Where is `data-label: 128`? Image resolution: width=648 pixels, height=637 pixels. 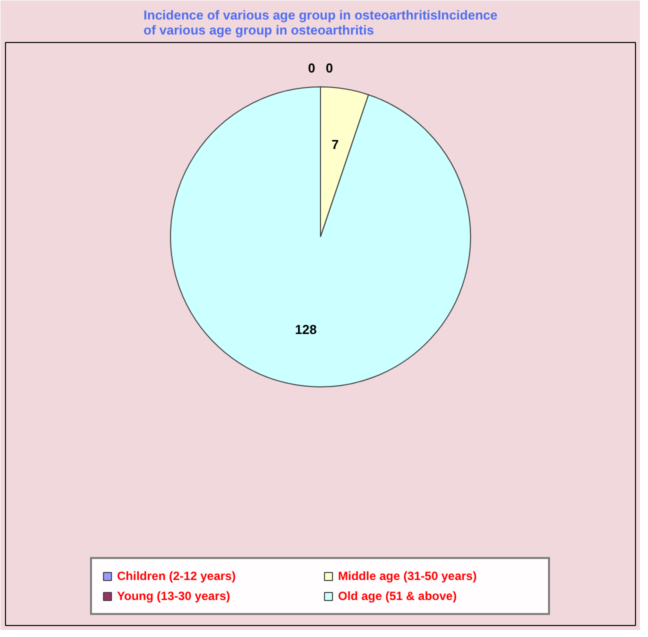
data-label: 128 is located at coordinates (306, 329).